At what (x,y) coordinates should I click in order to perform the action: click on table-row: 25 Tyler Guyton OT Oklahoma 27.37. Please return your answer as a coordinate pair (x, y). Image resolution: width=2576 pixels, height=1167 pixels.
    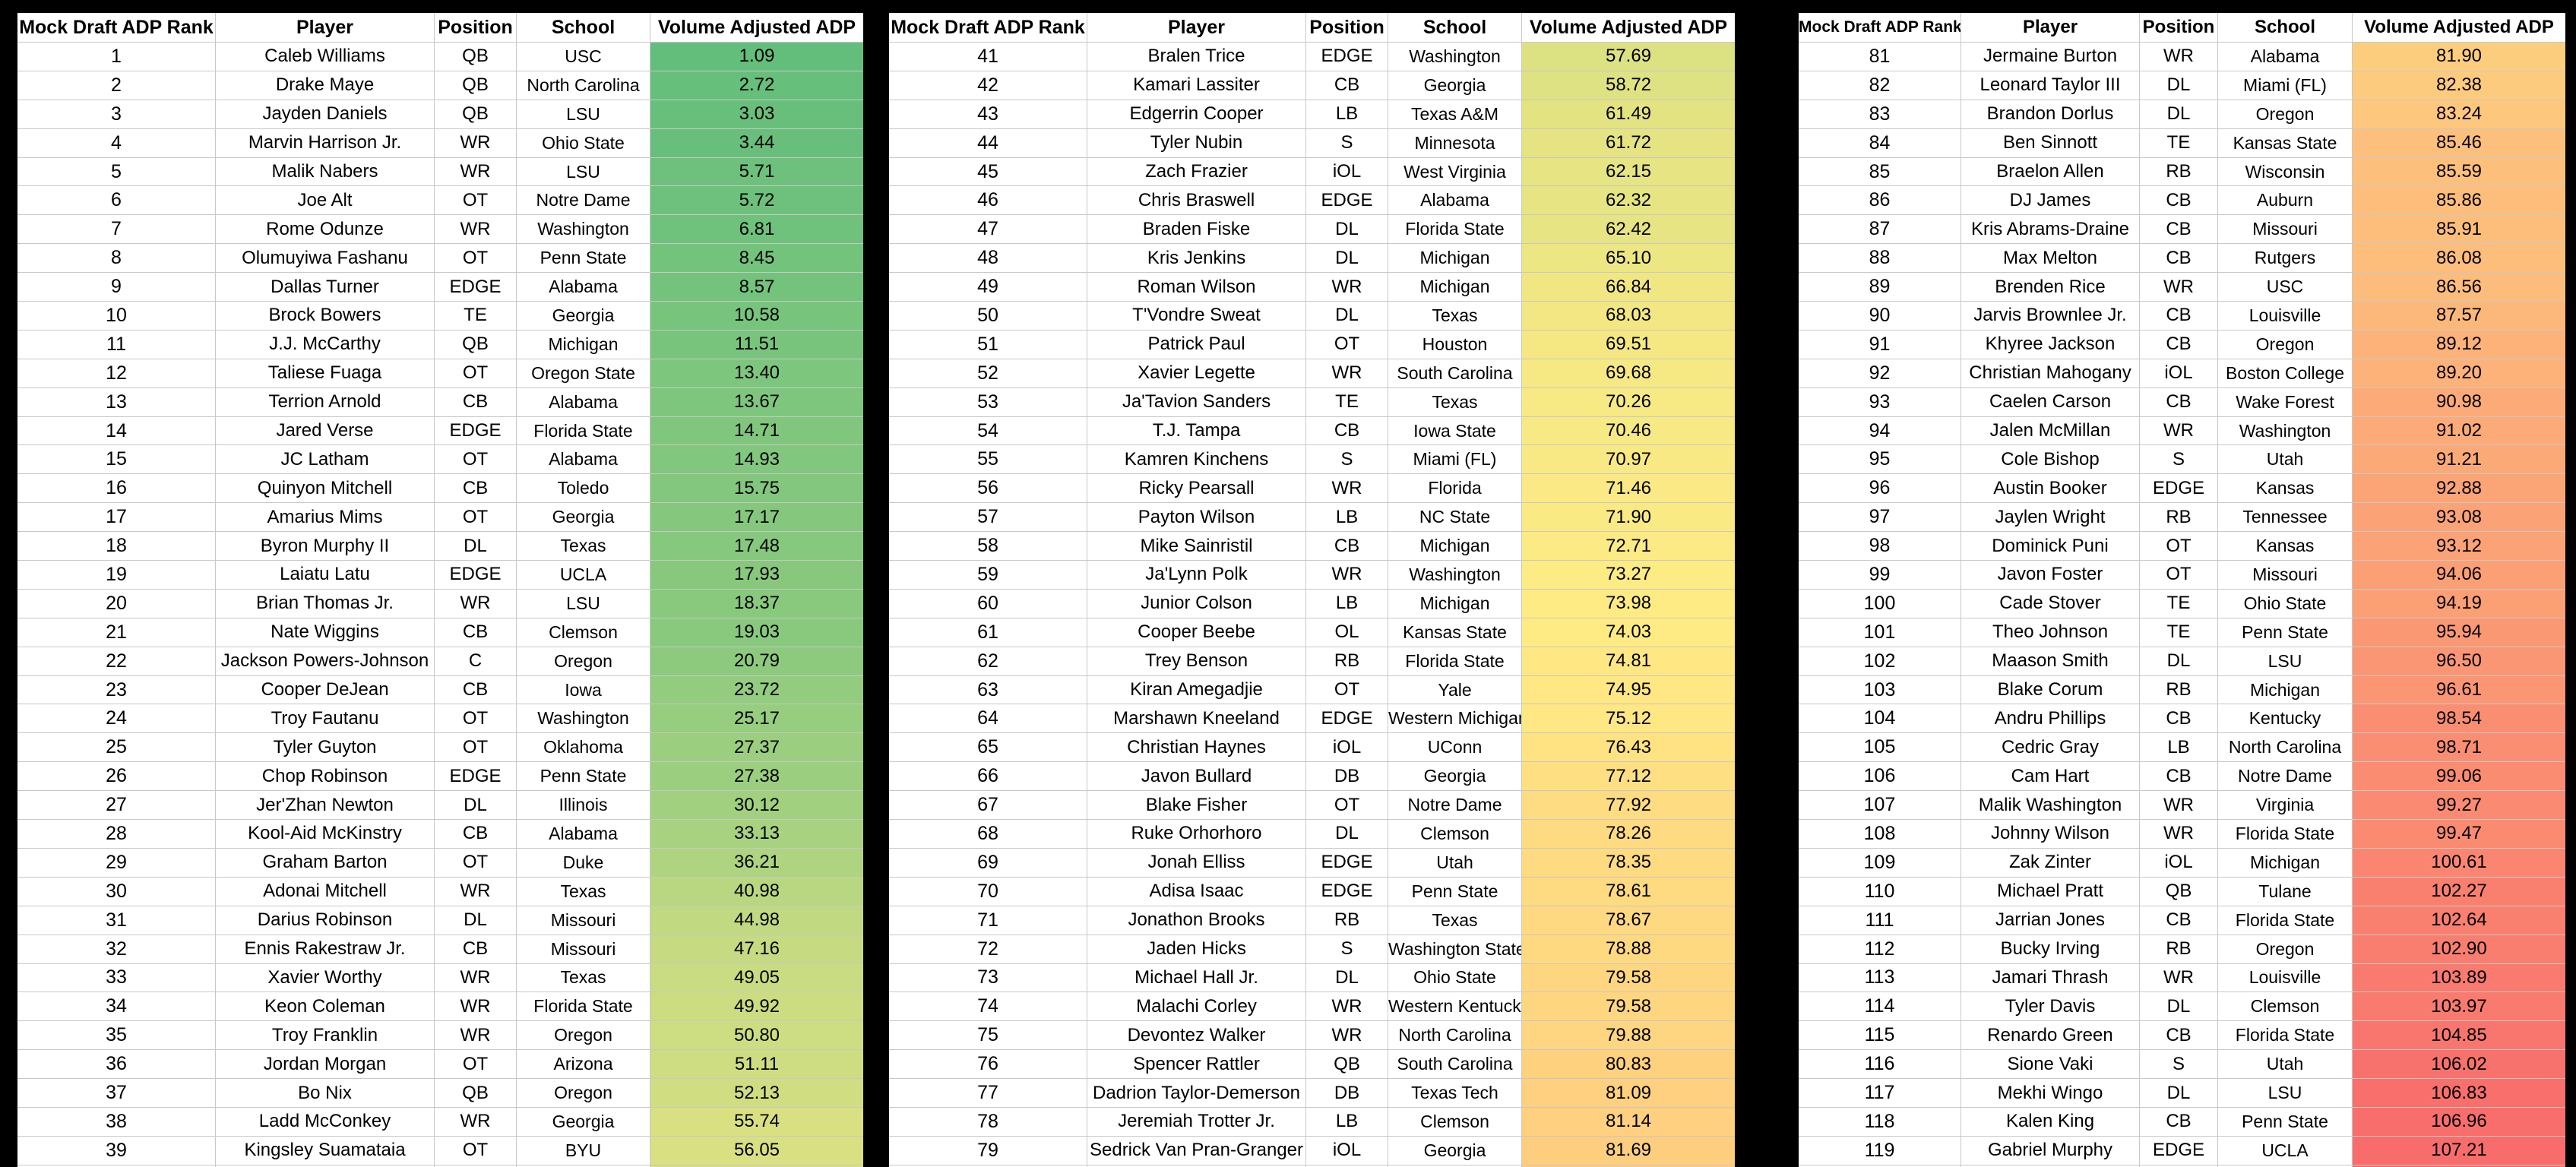
    Looking at the image, I should click on (440, 747).